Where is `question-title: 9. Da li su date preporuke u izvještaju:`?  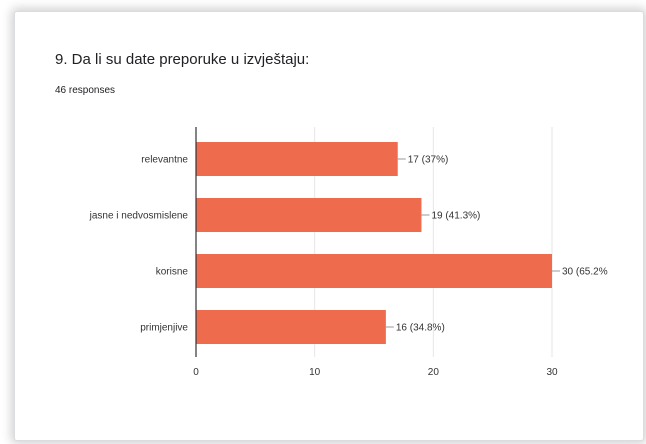
question-title: 9. Da li su date preporuke u izvještaju: is located at coordinates (182, 59).